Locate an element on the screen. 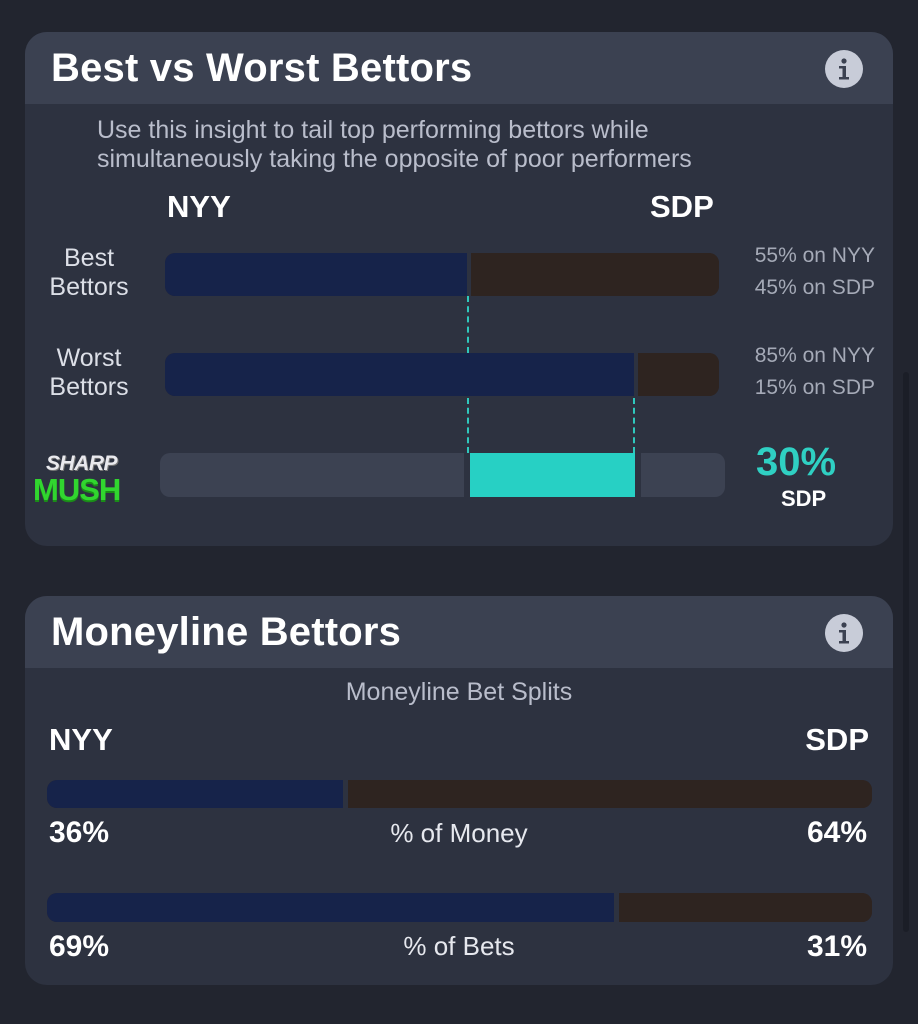 The height and width of the screenshot is (1024, 918). sharp-mush-percentage: 30% is located at coordinates (796, 462).